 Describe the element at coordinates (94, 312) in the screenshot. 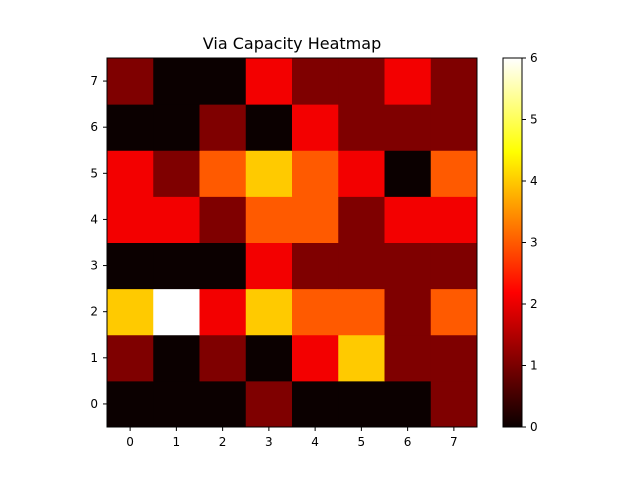

I see `y-tick-label: 2` at that location.